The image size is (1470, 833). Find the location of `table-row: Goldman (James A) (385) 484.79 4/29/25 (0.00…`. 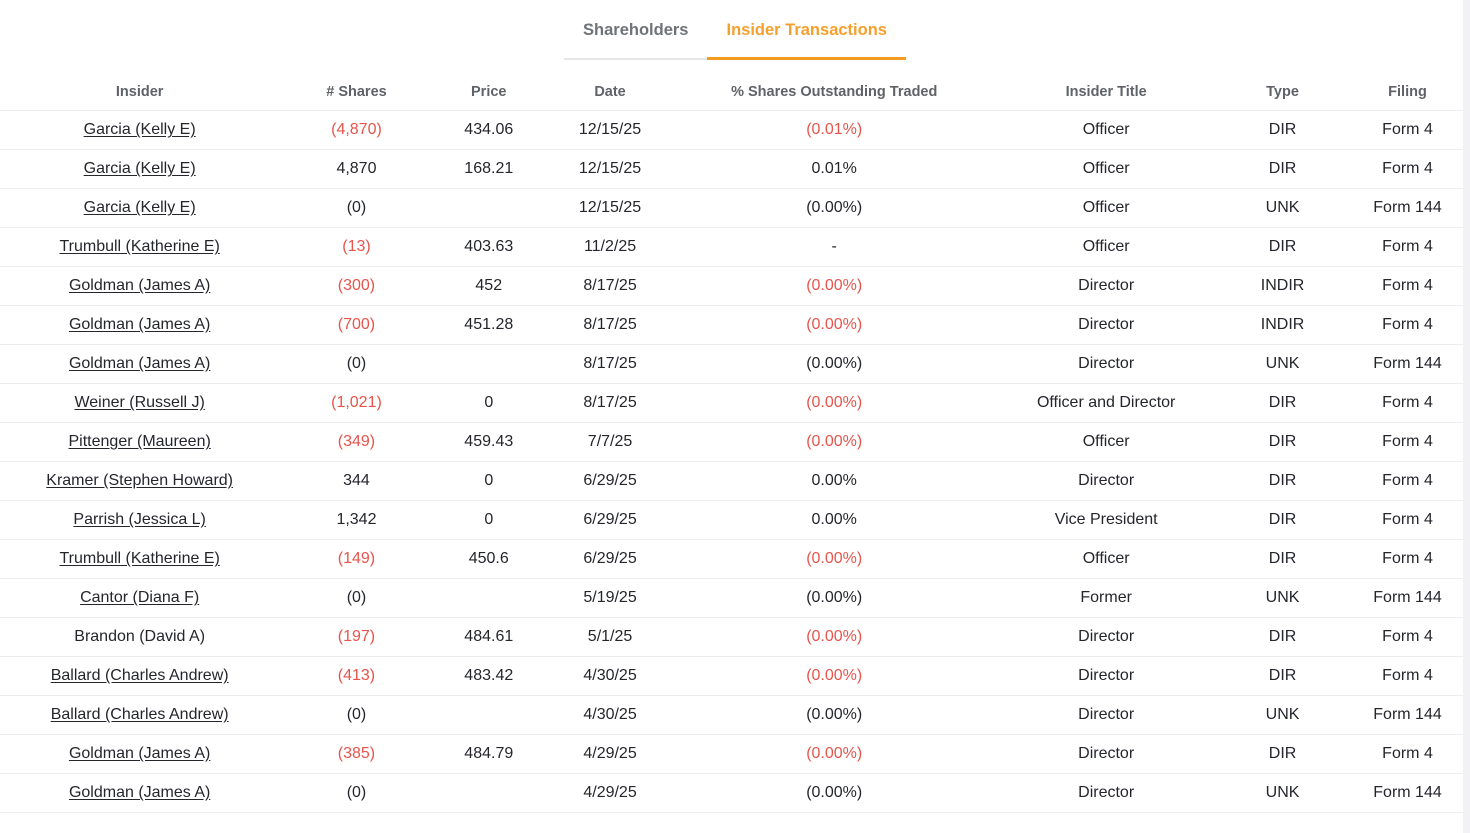

table-row: Goldman (James A) (385) 484.79 4/29/25 (0.00… is located at coordinates (735, 754).